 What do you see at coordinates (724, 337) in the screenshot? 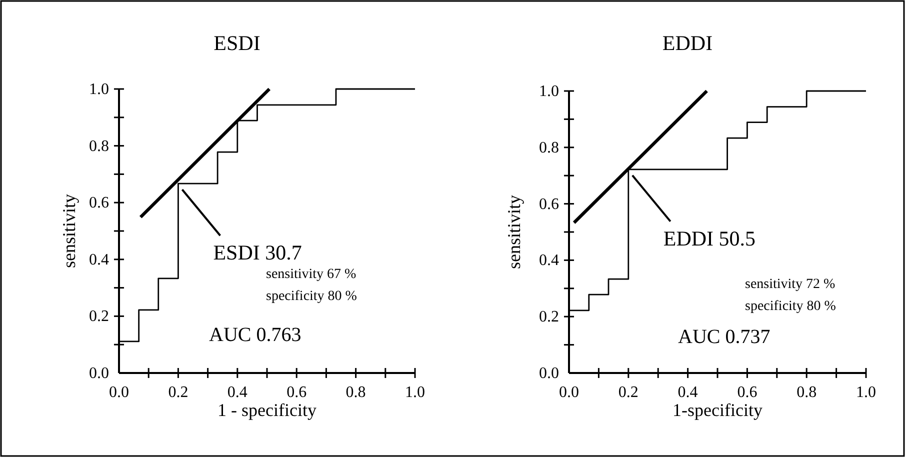
I see `annotation: AUC 0.737` at bounding box center [724, 337].